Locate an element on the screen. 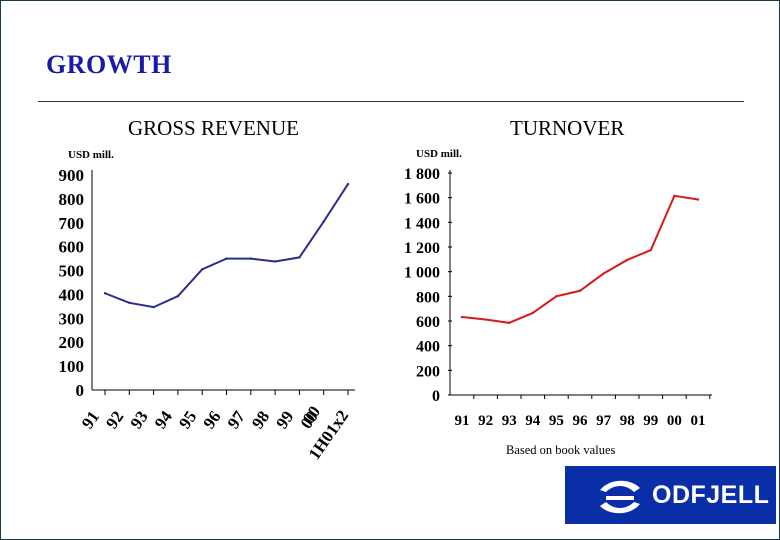 The height and width of the screenshot is (540, 780). y-tick-label: 1 200 is located at coordinates (422, 248).